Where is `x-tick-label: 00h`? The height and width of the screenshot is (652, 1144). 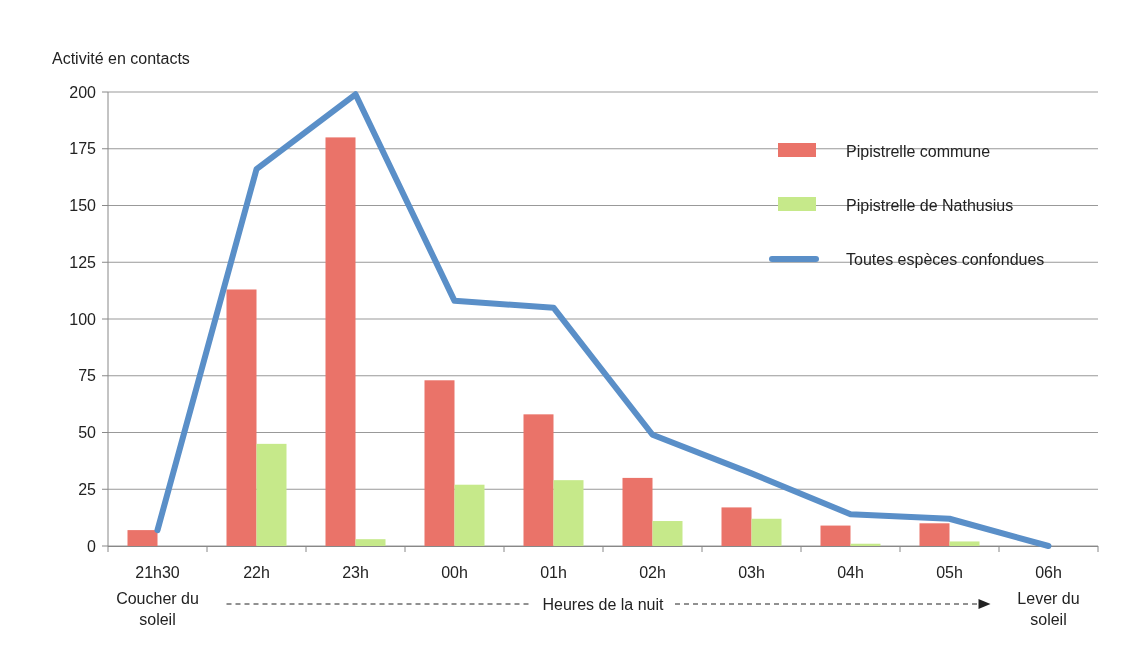 x-tick-label: 00h is located at coordinates (454, 572).